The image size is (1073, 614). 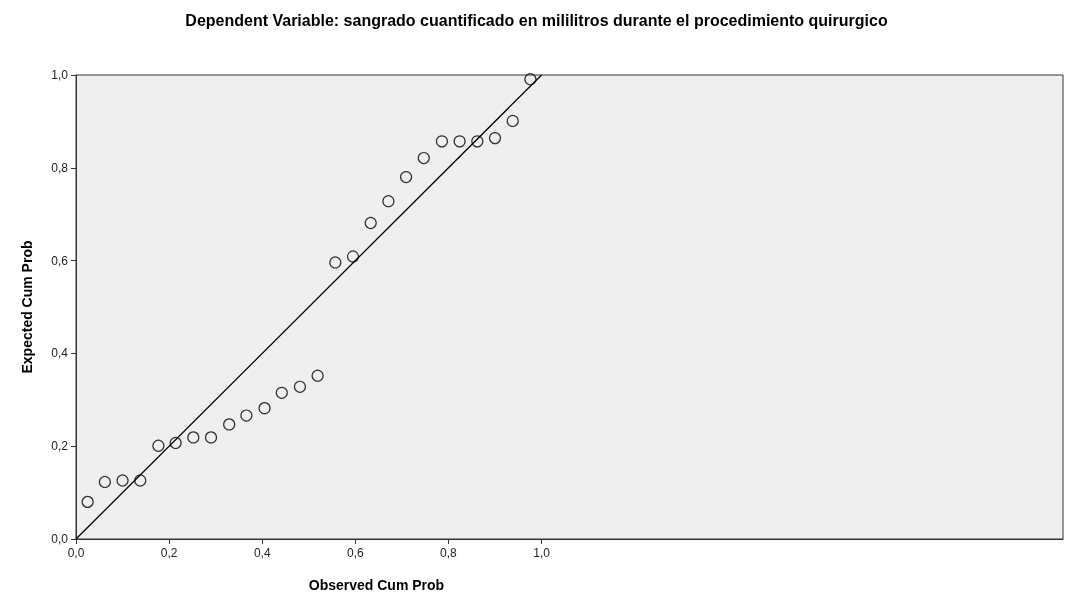 I want to click on y-tick-label: 0,4, so click(x=60, y=353).